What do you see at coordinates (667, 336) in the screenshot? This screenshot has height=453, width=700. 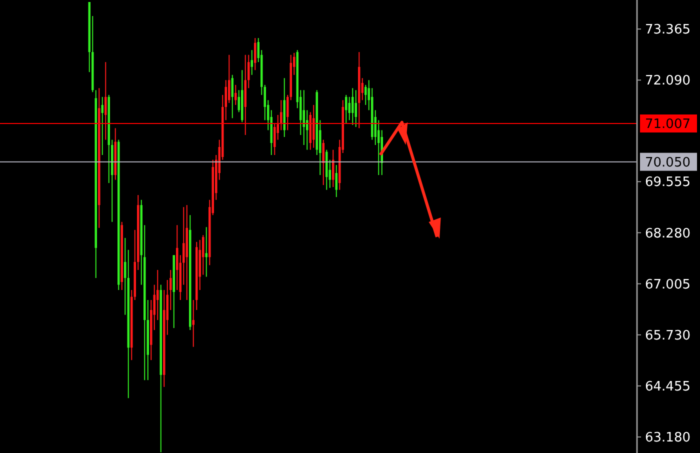 I see `y-tick-label: 65.730` at bounding box center [667, 336].